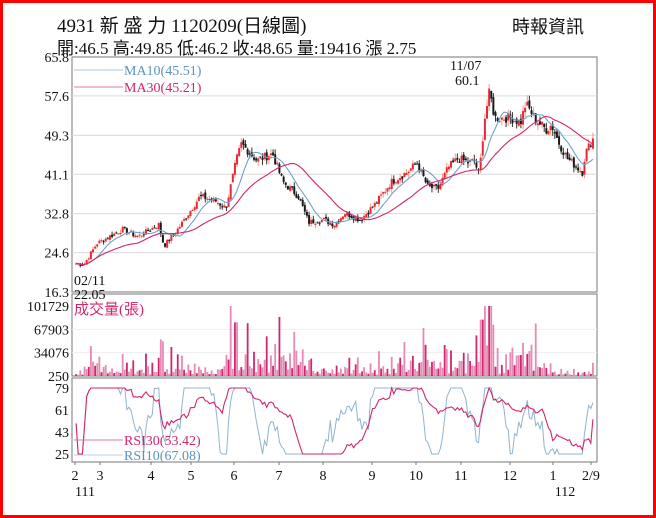 Image resolution: width=656 pixels, height=518 pixels. What do you see at coordinates (51, 354) in the screenshot?
I see `volume-tick-label: 34076` at bounding box center [51, 354].